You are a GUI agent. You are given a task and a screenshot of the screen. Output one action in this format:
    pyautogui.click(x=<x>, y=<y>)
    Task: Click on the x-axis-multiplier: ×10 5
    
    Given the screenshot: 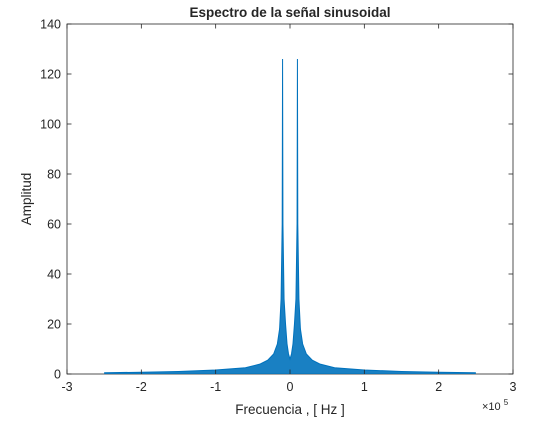 What is the action you would take?
    pyautogui.click(x=495, y=405)
    